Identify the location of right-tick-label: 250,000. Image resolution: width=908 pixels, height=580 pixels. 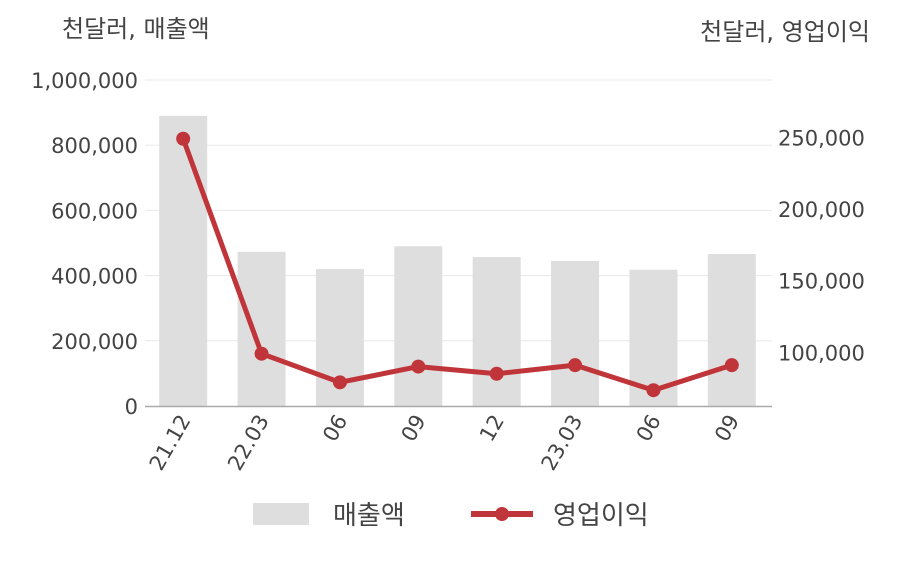
(821, 138).